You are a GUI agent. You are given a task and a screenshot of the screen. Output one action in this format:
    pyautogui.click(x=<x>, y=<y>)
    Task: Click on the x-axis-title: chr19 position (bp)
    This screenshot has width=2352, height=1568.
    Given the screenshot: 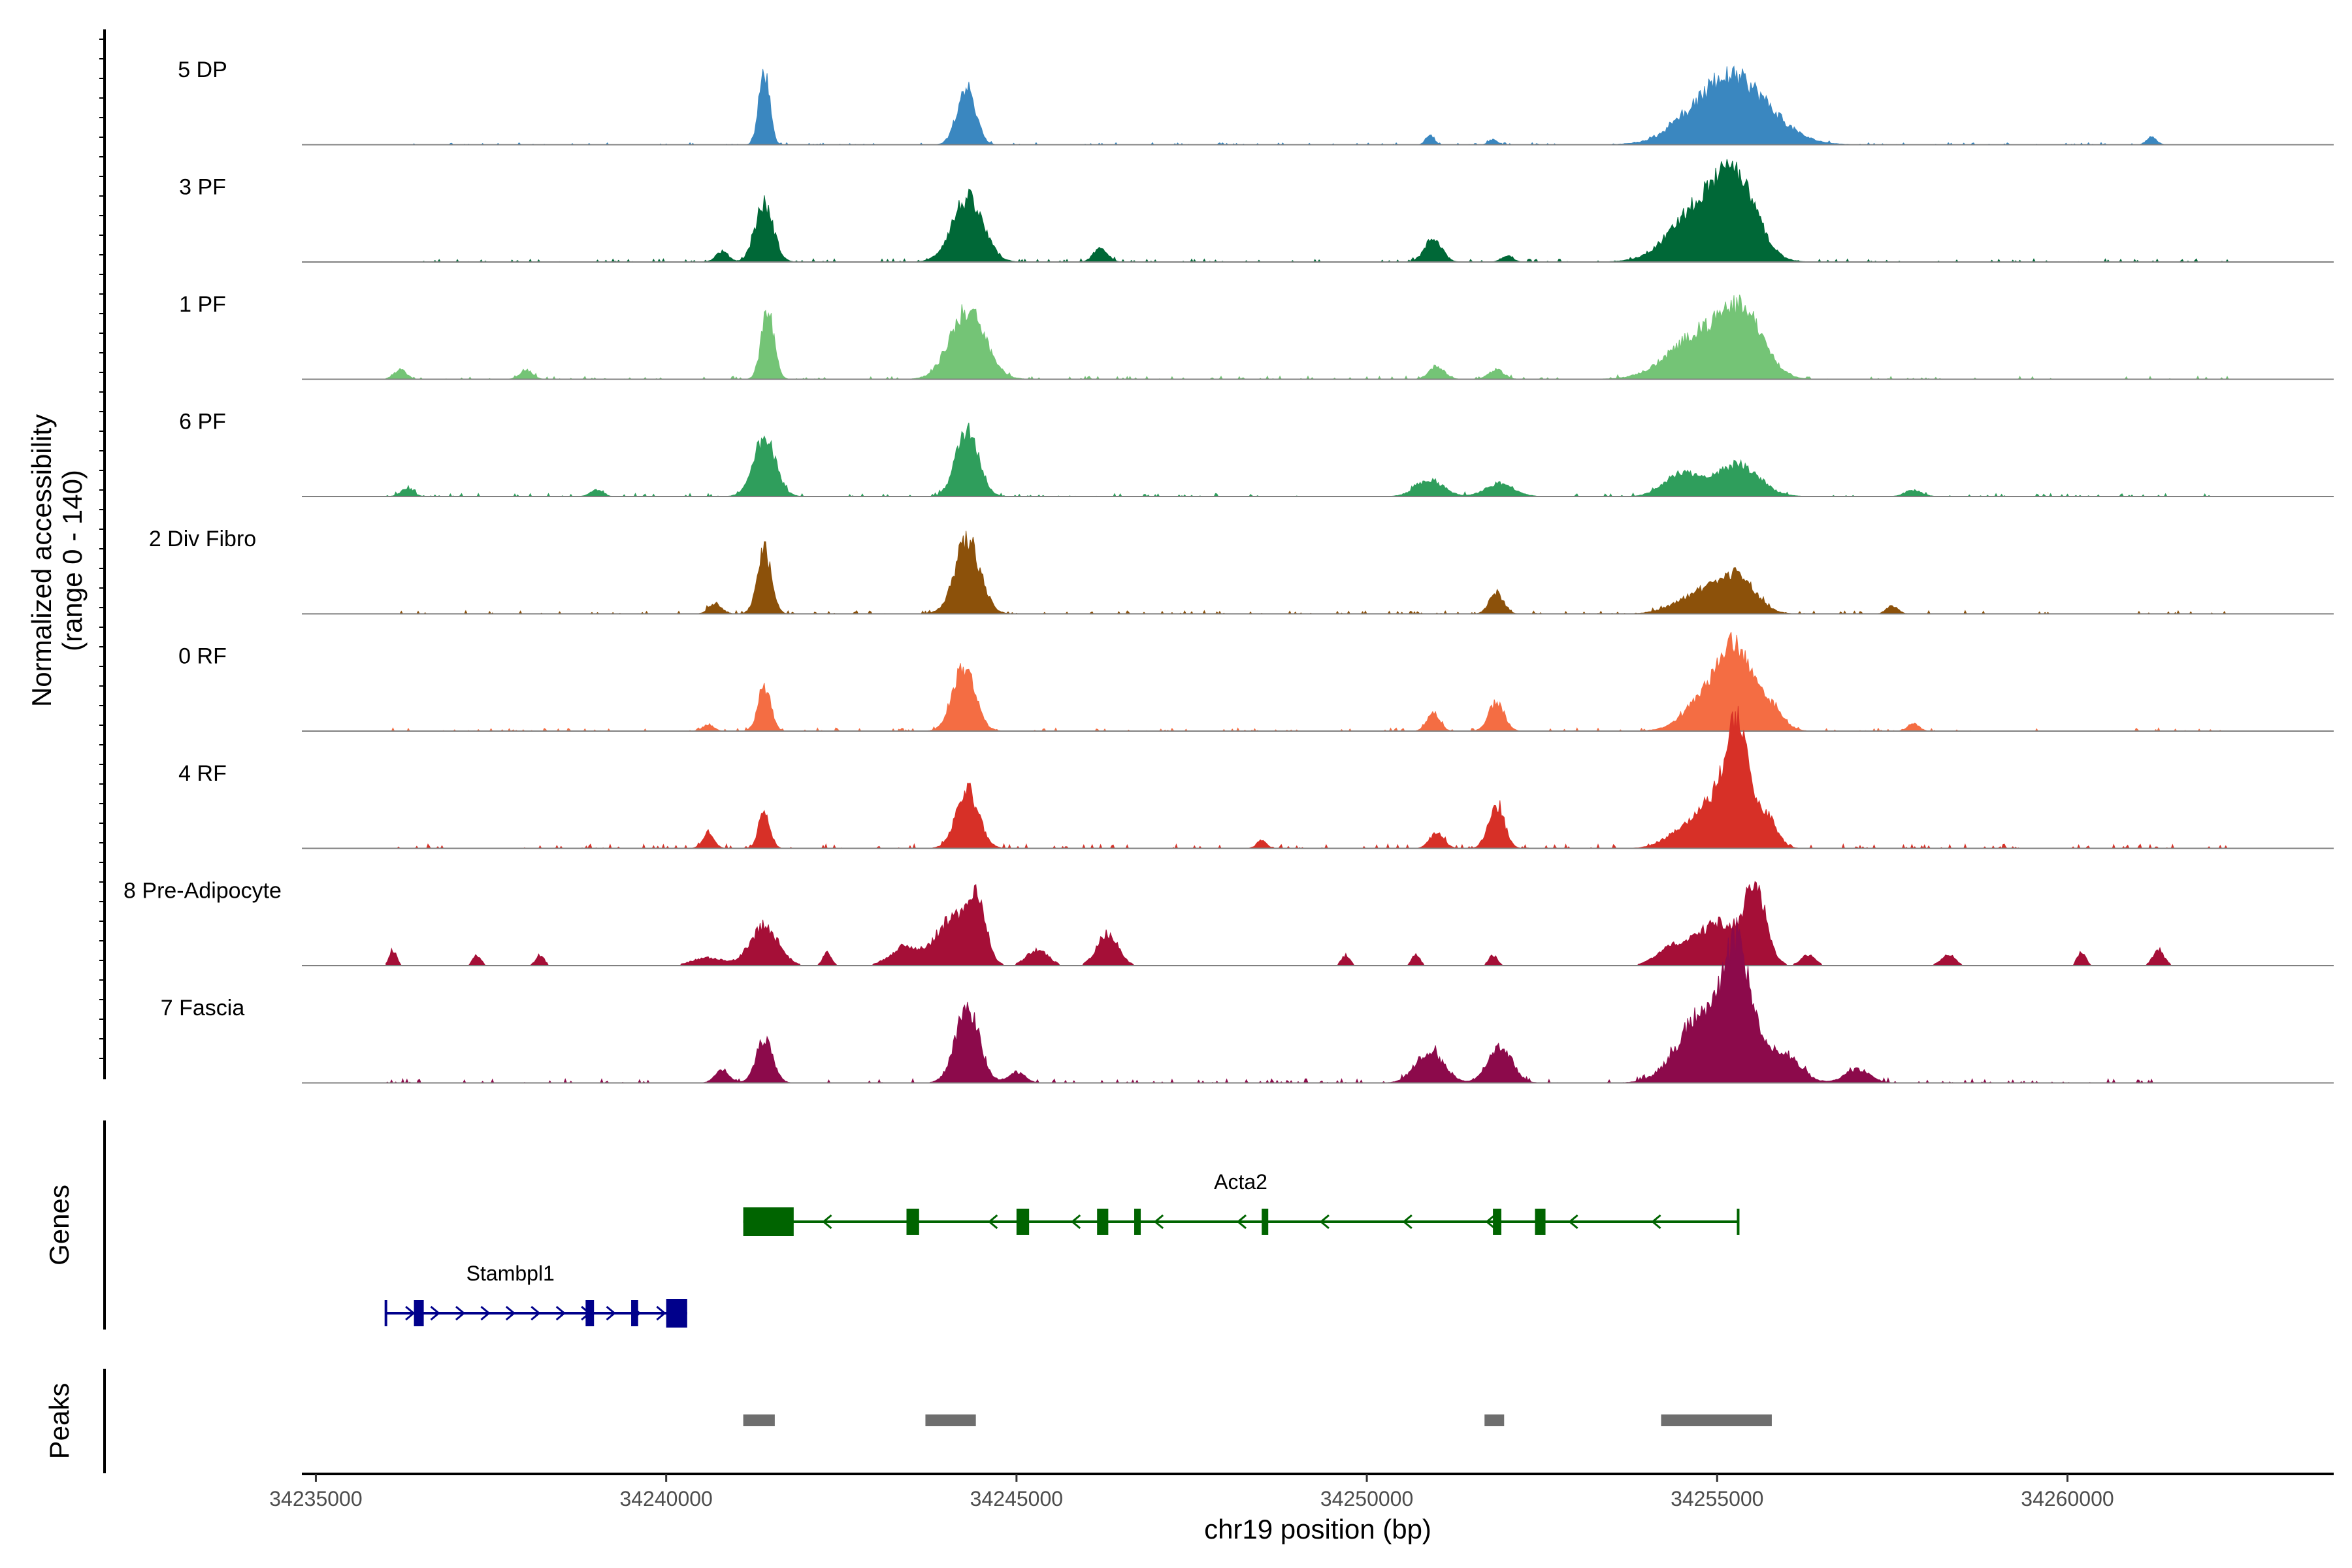 What is the action you would take?
    pyautogui.click(x=1317, y=1529)
    